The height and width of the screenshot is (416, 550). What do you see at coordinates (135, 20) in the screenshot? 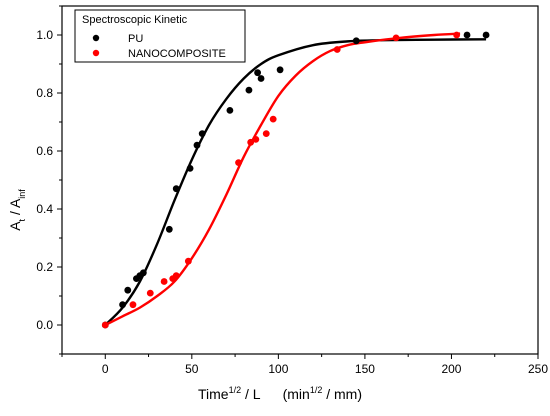
I see `legend-title: Spectroscopic Kinetic` at bounding box center [135, 20].